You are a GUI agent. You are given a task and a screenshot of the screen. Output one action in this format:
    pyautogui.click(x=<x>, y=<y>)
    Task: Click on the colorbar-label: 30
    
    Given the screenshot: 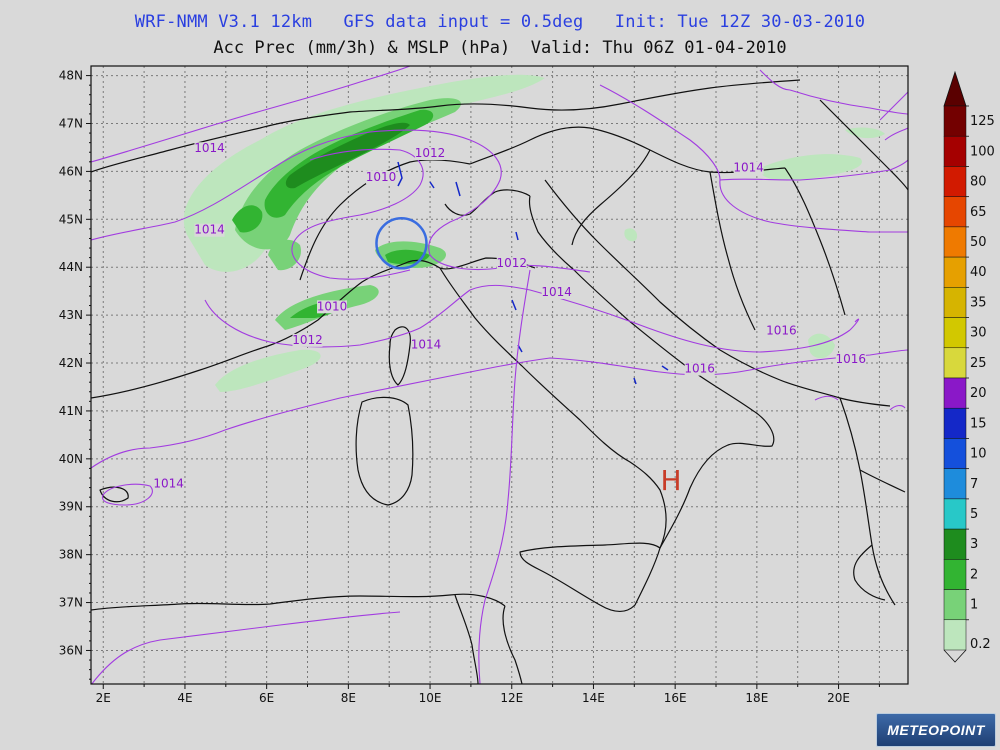 What is the action you would take?
    pyautogui.click(x=978, y=333)
    